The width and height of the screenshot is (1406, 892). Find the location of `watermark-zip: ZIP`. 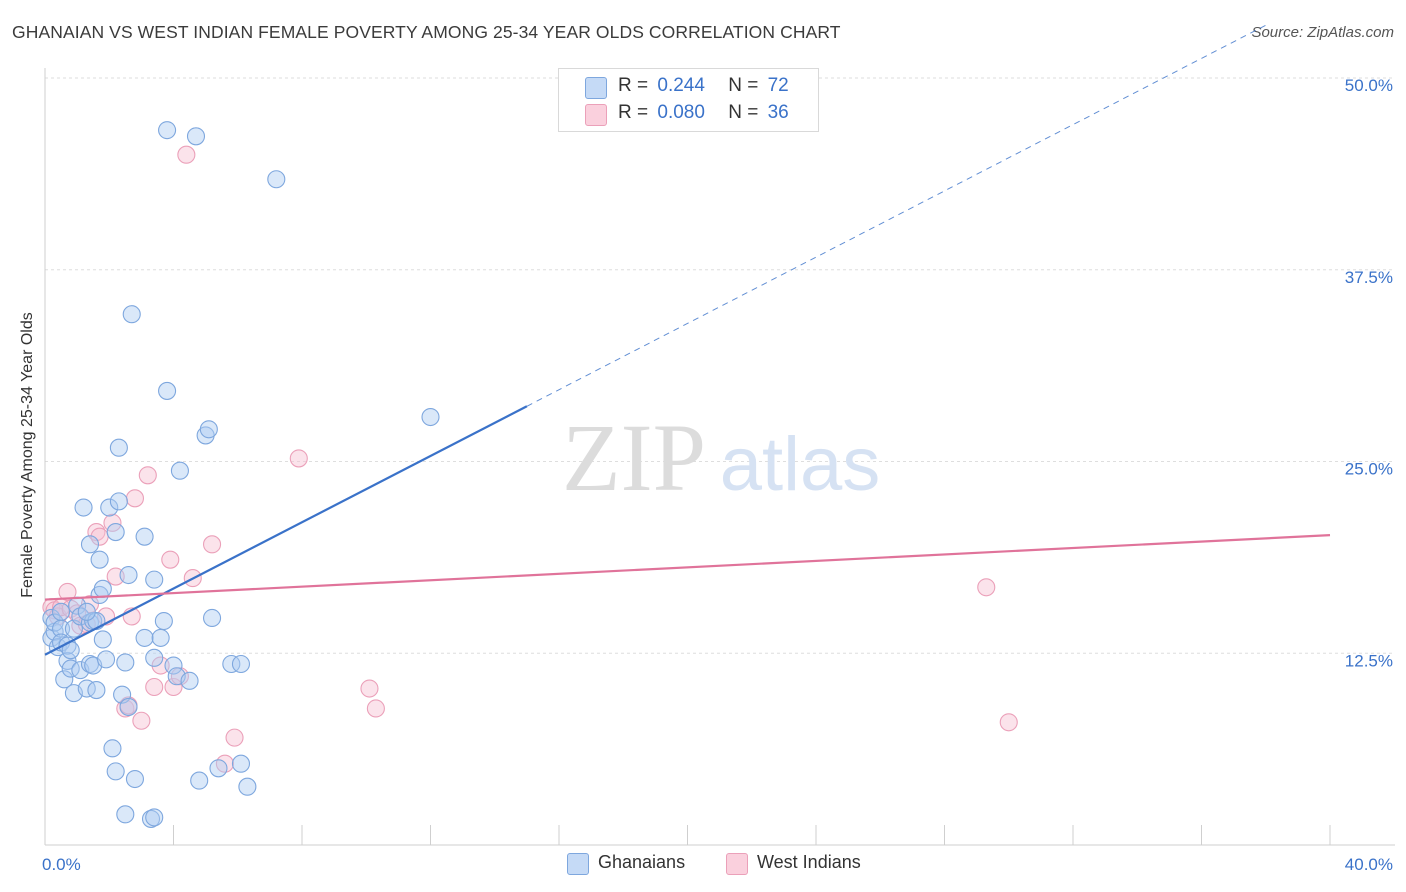

watermark-zip: ZIP is located at coordinates (634, 457).